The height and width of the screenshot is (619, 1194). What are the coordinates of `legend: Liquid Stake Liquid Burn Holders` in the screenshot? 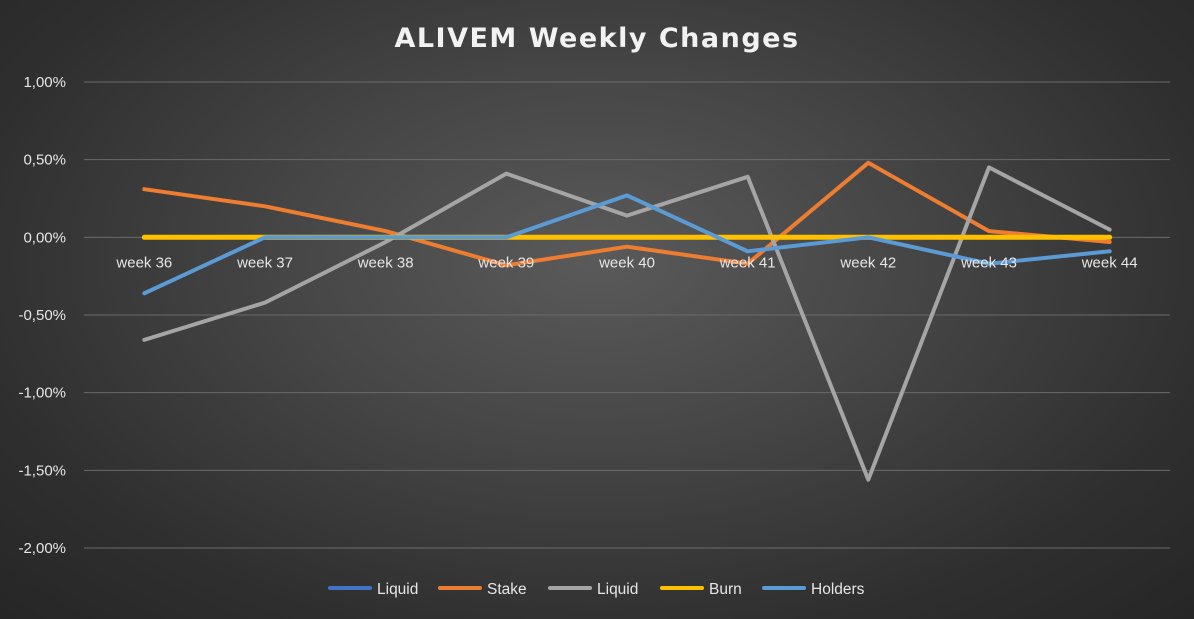 It's located at (596, 589).